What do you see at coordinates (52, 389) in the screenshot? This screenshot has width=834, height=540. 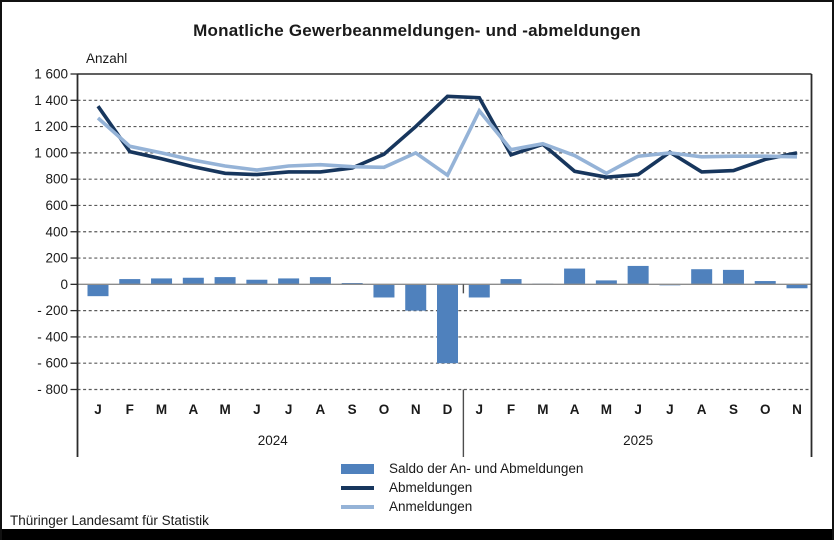 I see `y-tick-label: - 800` at bounding box center [52, 389].